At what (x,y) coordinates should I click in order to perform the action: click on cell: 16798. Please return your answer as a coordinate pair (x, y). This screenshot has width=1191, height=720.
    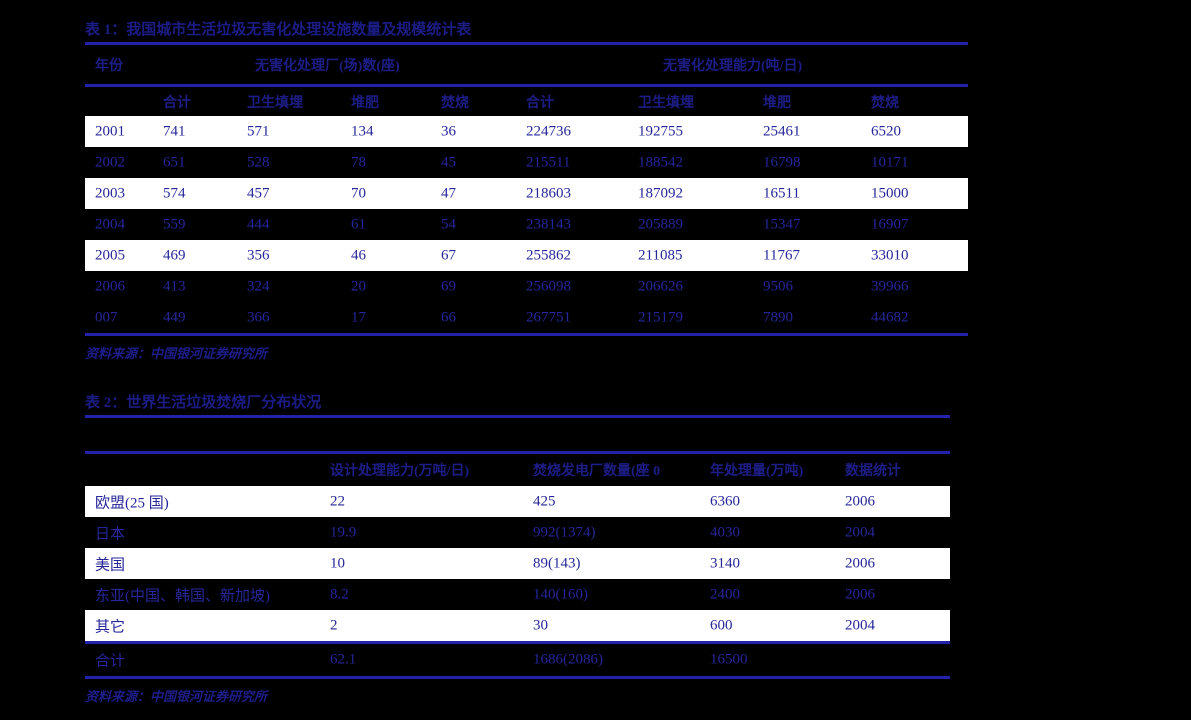
    Looking at the image, I should click on (782, 162).